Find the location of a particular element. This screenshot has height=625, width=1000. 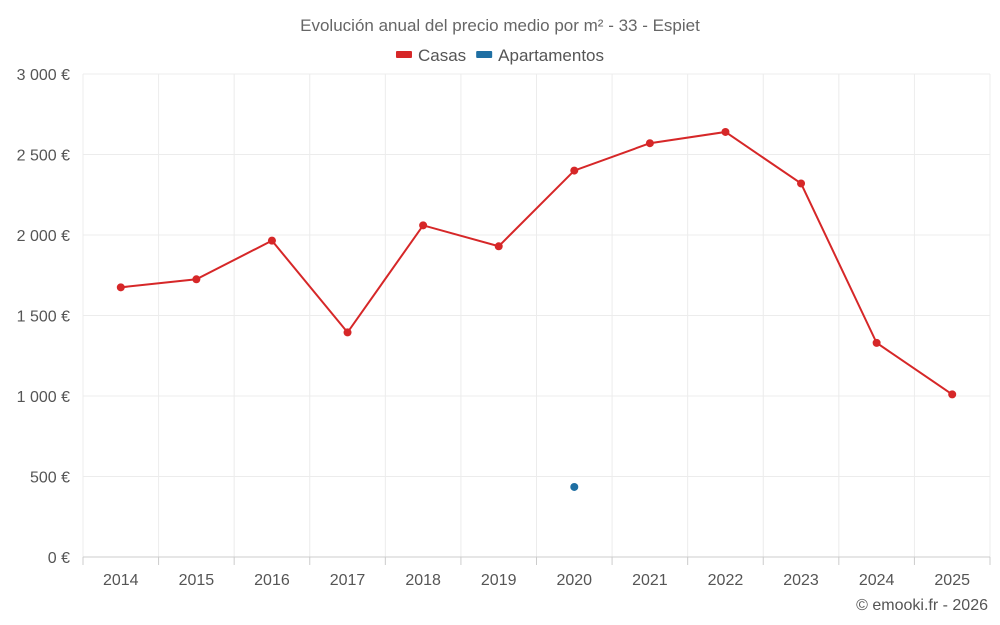

y-tick-label: 2 000 € is located at coordinates (43, 236).